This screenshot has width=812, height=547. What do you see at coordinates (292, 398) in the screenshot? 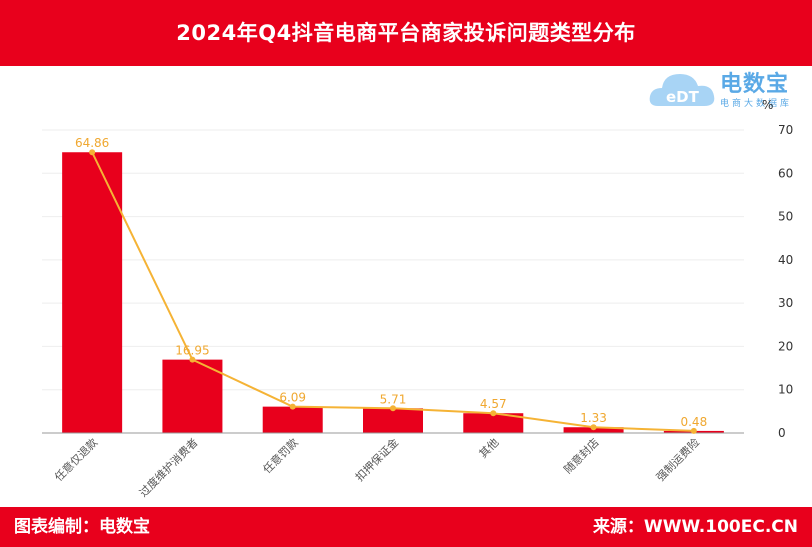
I see `data-label: 6.09` at bounding box center [292, 398].